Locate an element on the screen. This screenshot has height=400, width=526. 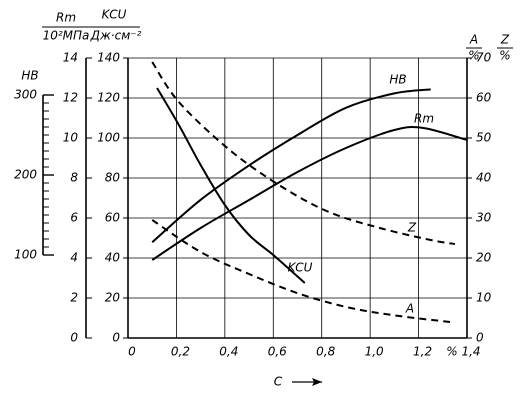
y-tick-label: 120 is located at coordinates (108, 98).